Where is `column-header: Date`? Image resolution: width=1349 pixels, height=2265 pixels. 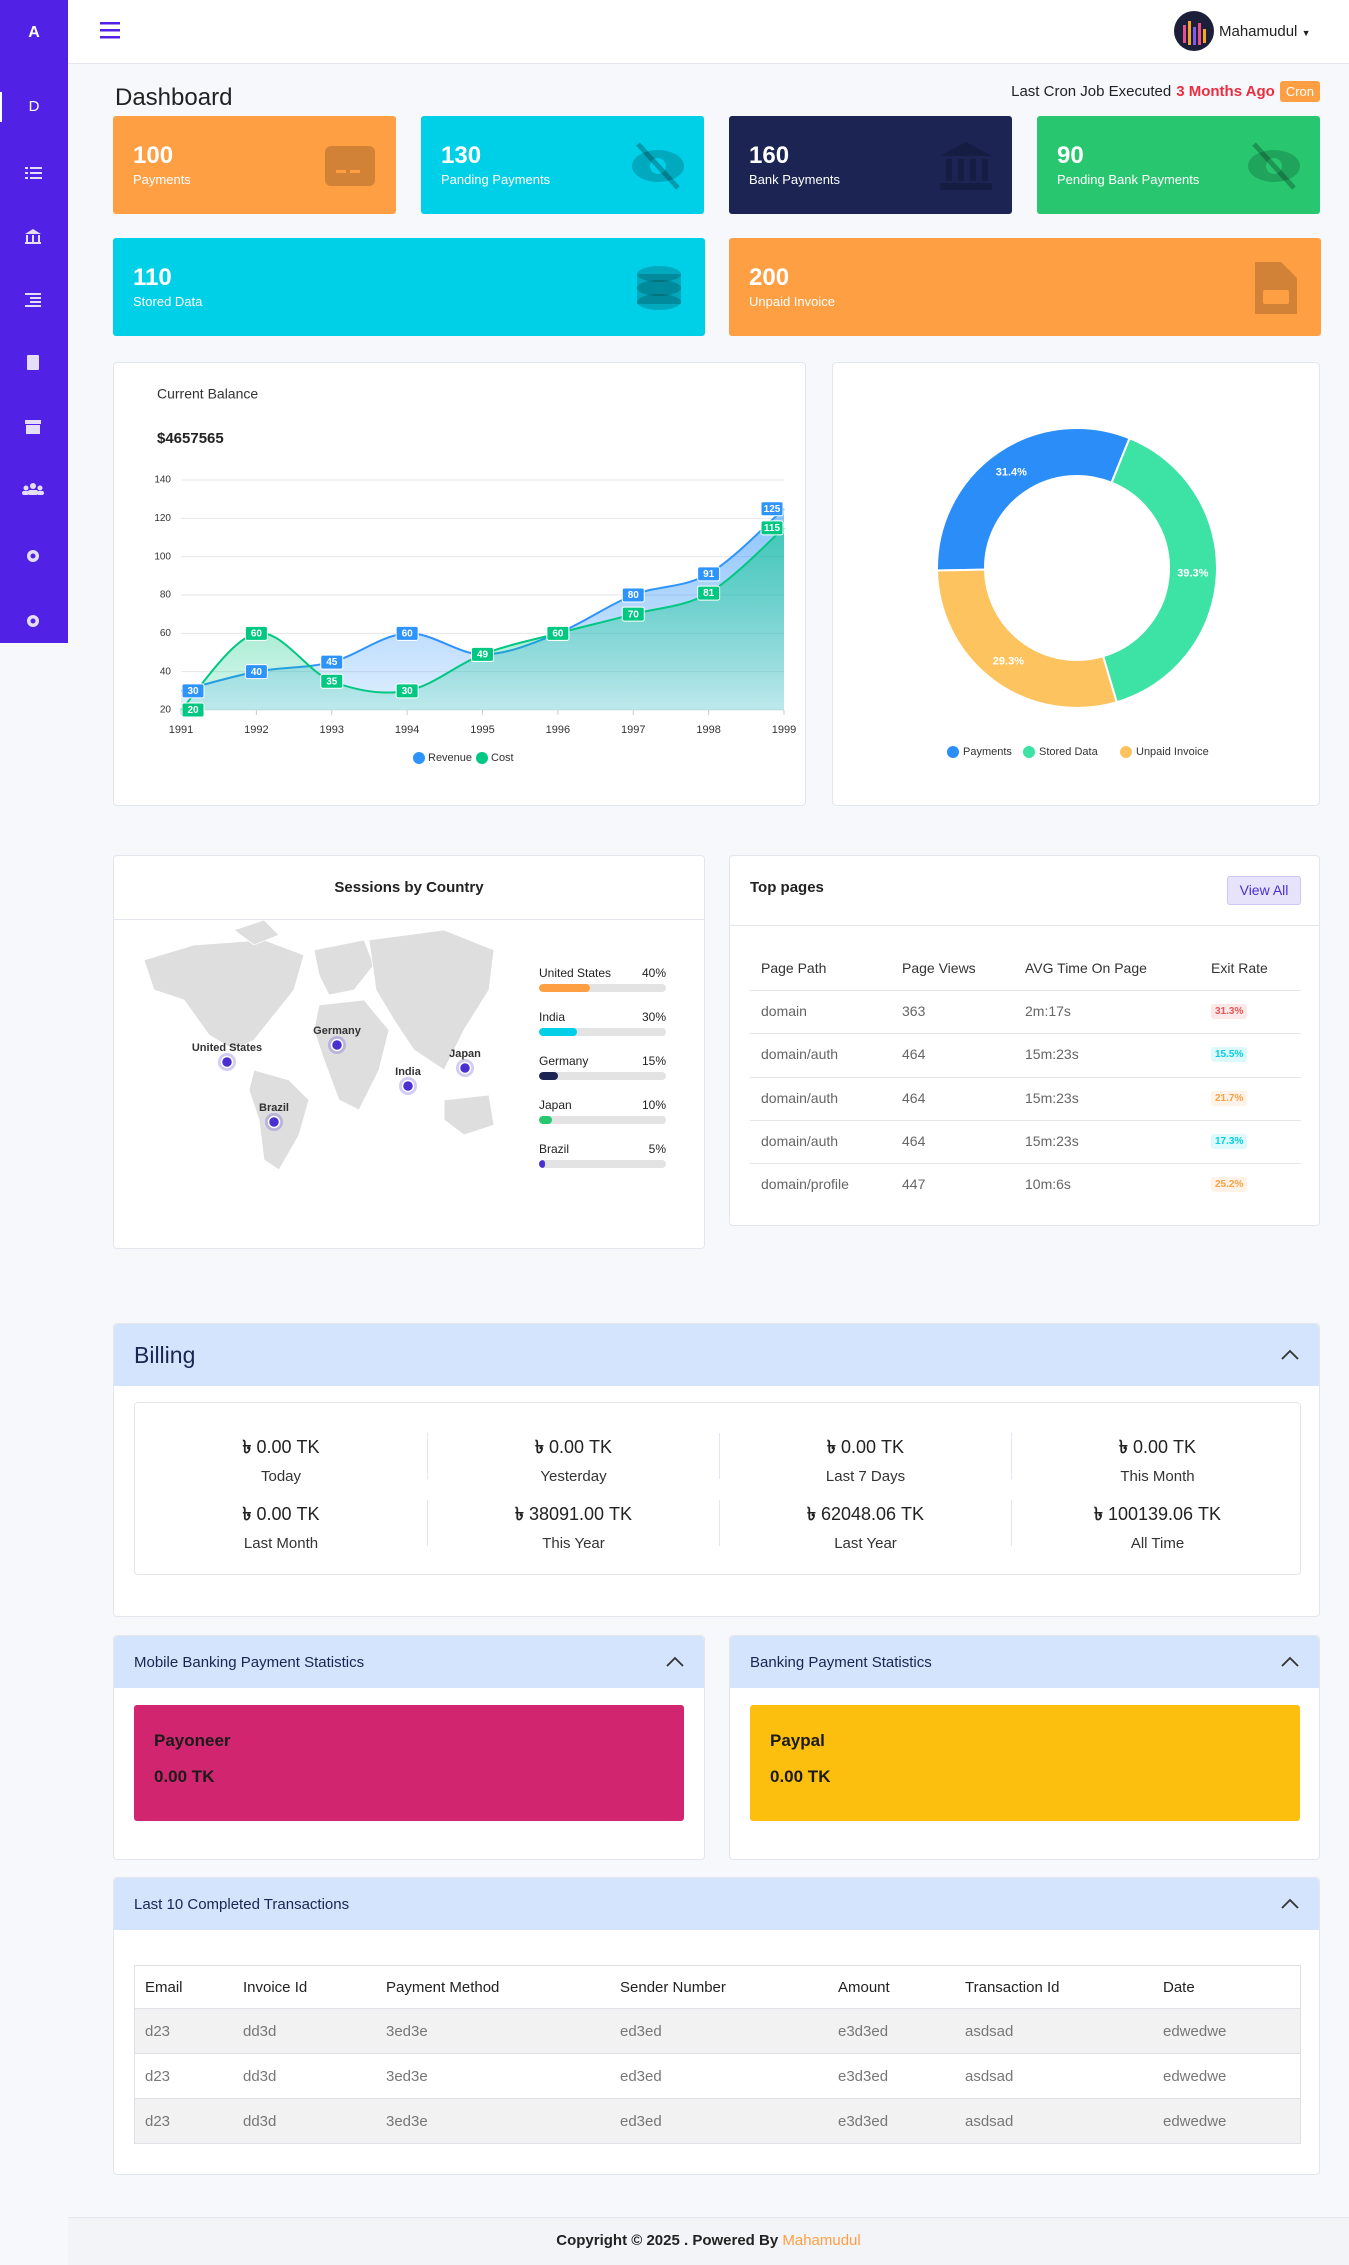 column-header: Date is located at coordinates (1179, 1987).